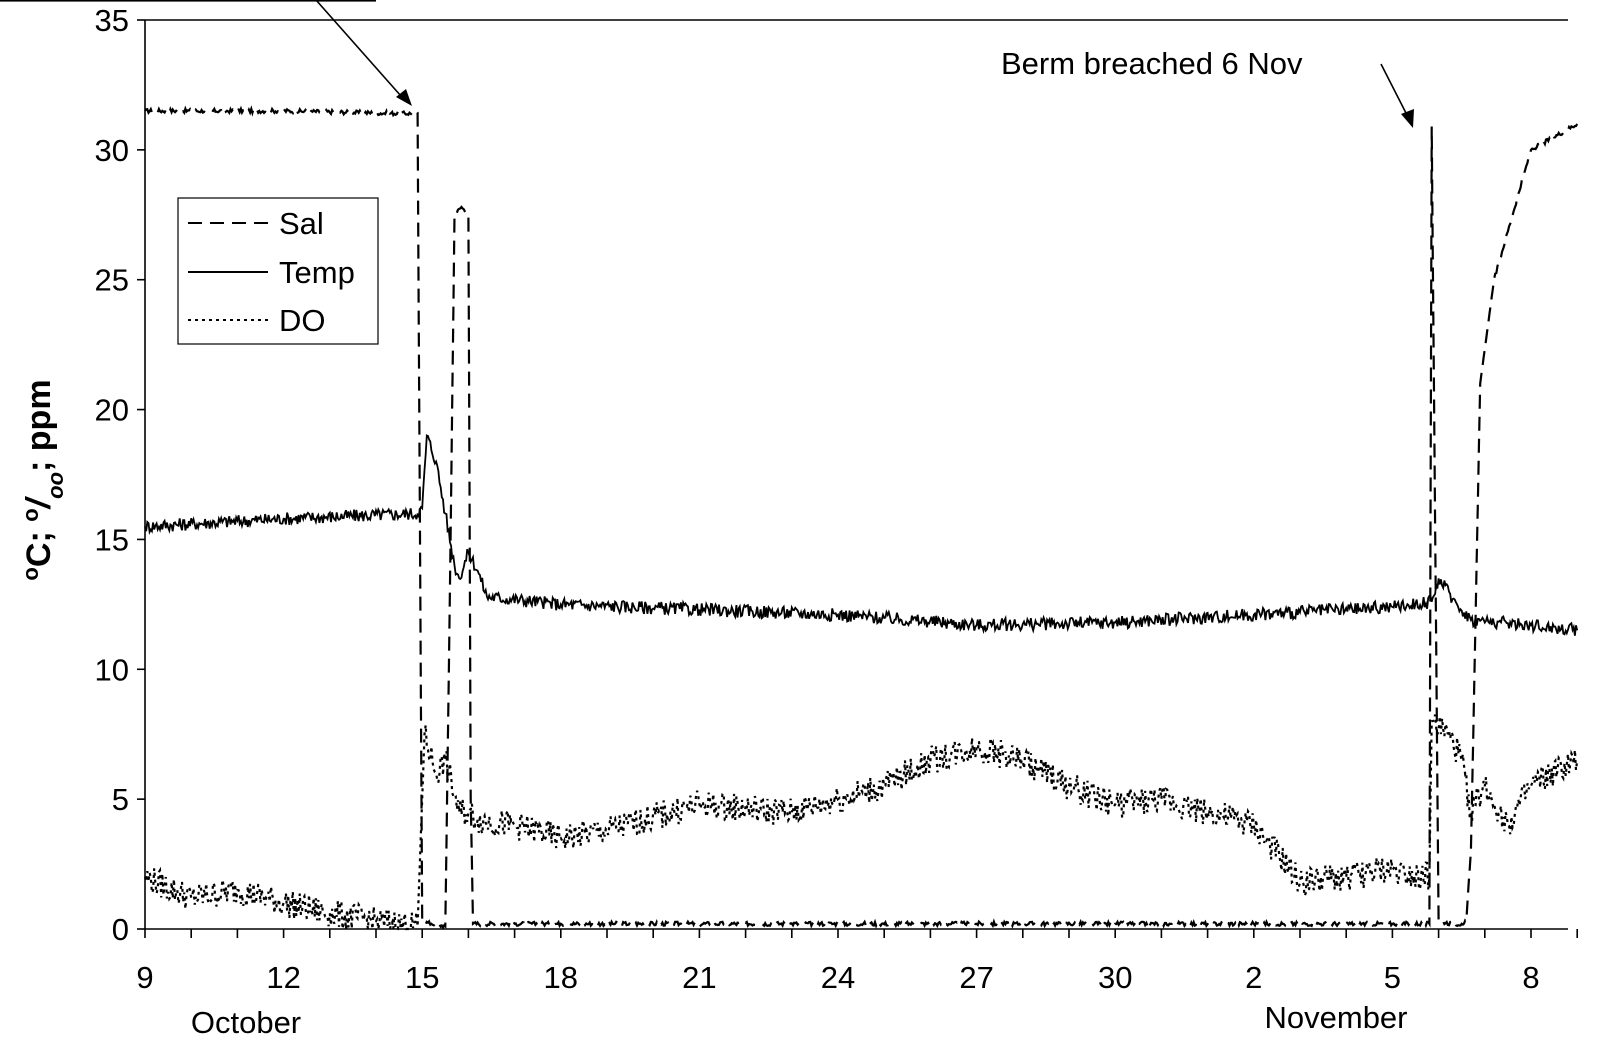 This screenshot has height=1062, width=1600. I want to click on y-tick-label: 15, so click(112, 539).